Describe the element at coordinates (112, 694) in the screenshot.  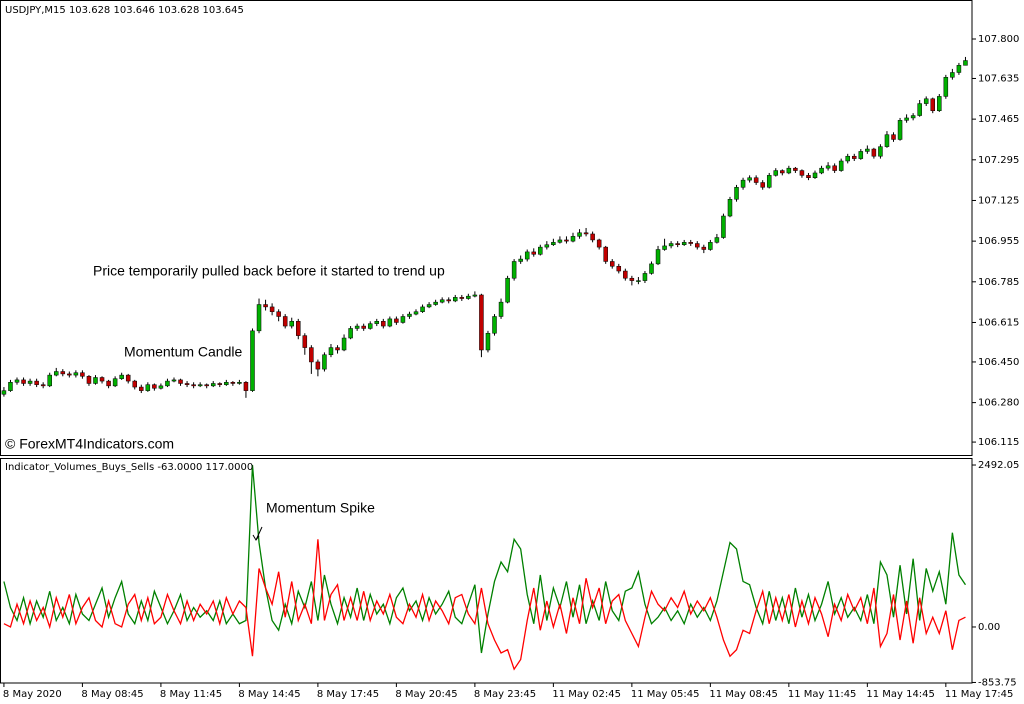
I see `x-tick-label: 8 May 08:45` at that location.